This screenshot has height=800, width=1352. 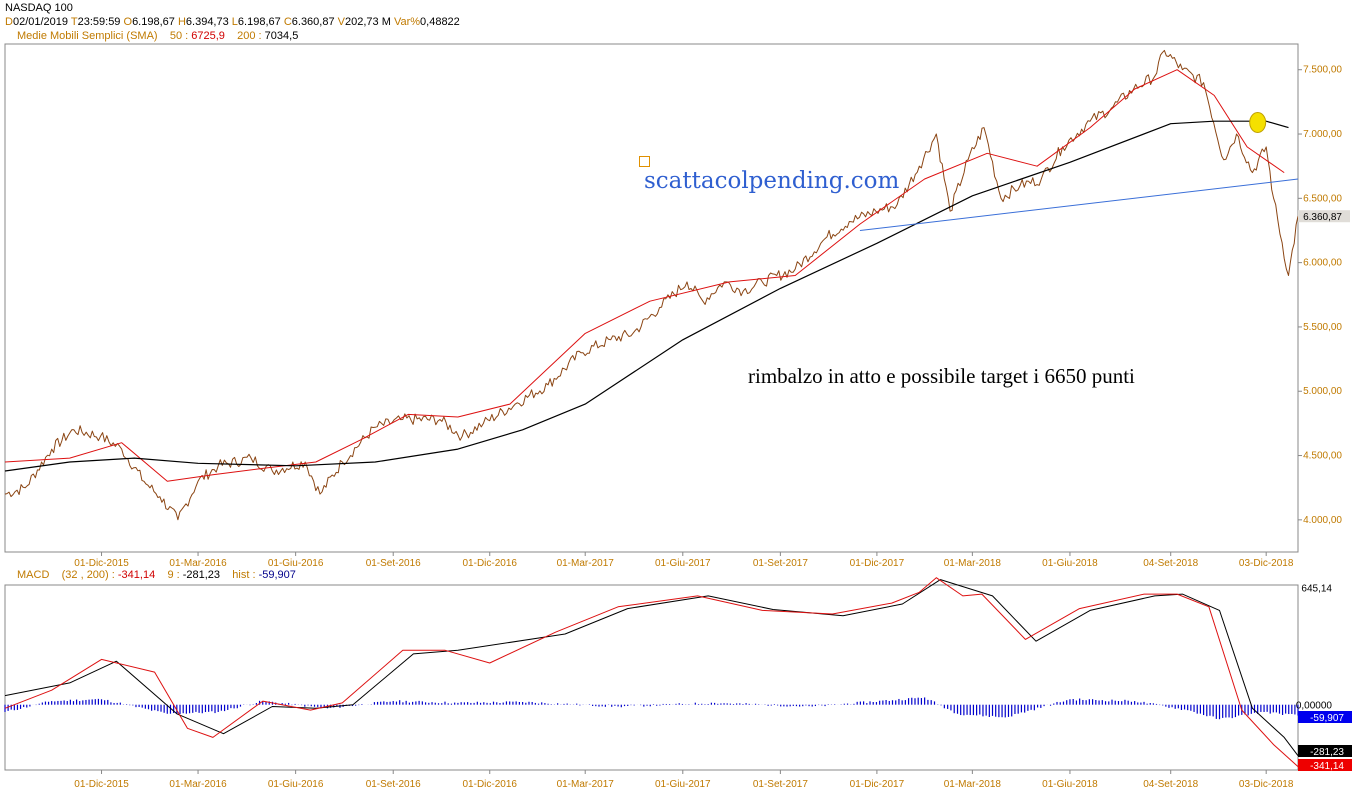 I want to click on time-key: T, so click(x=74, y=22).